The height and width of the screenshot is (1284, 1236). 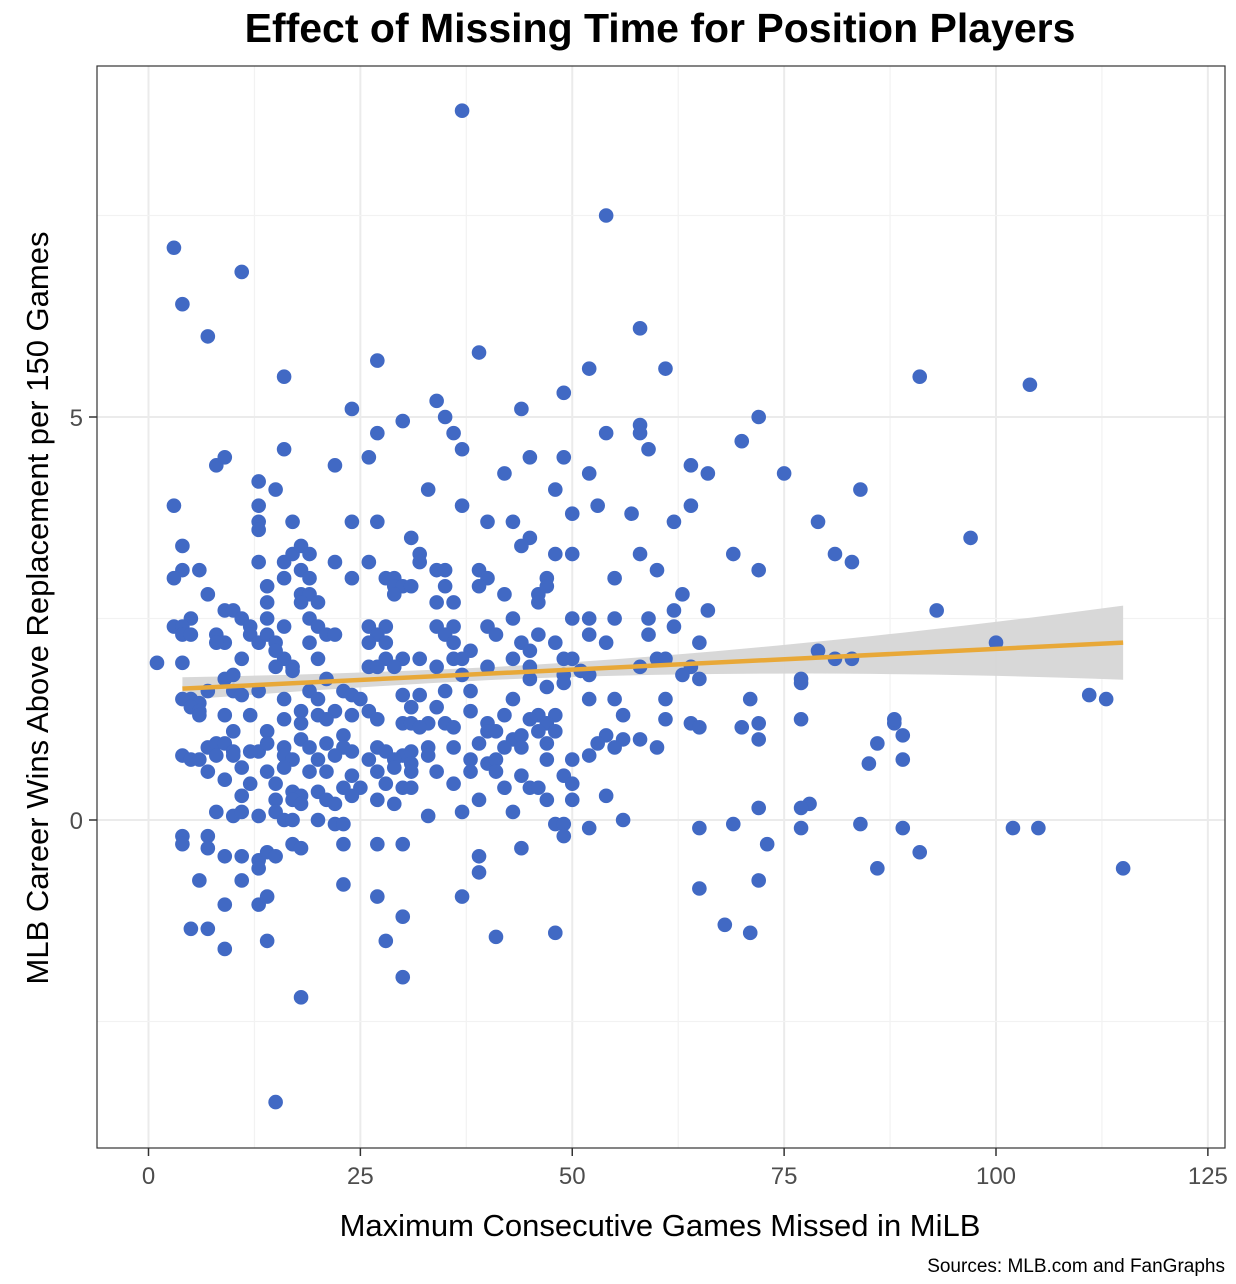 I want to click on x-axis-title: Maximum Consecutive Games Missed in MiLB, so click(x=660, y=1225).